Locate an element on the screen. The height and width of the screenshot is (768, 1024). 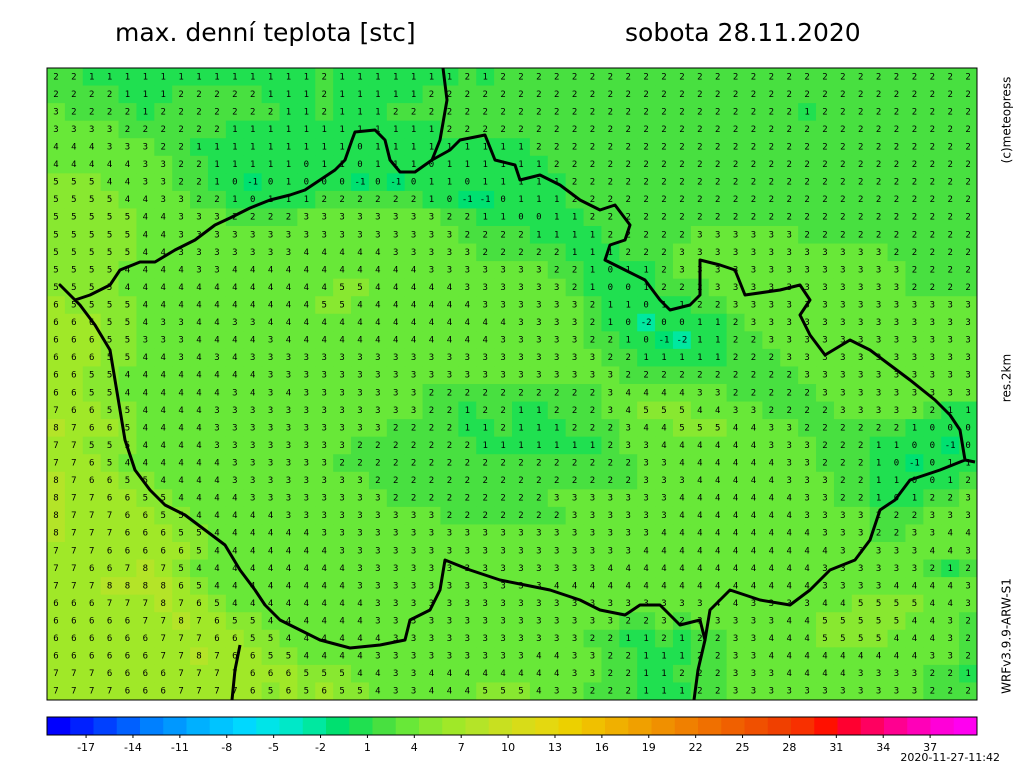
value-label: 8 is located at coordinates (180, 622).